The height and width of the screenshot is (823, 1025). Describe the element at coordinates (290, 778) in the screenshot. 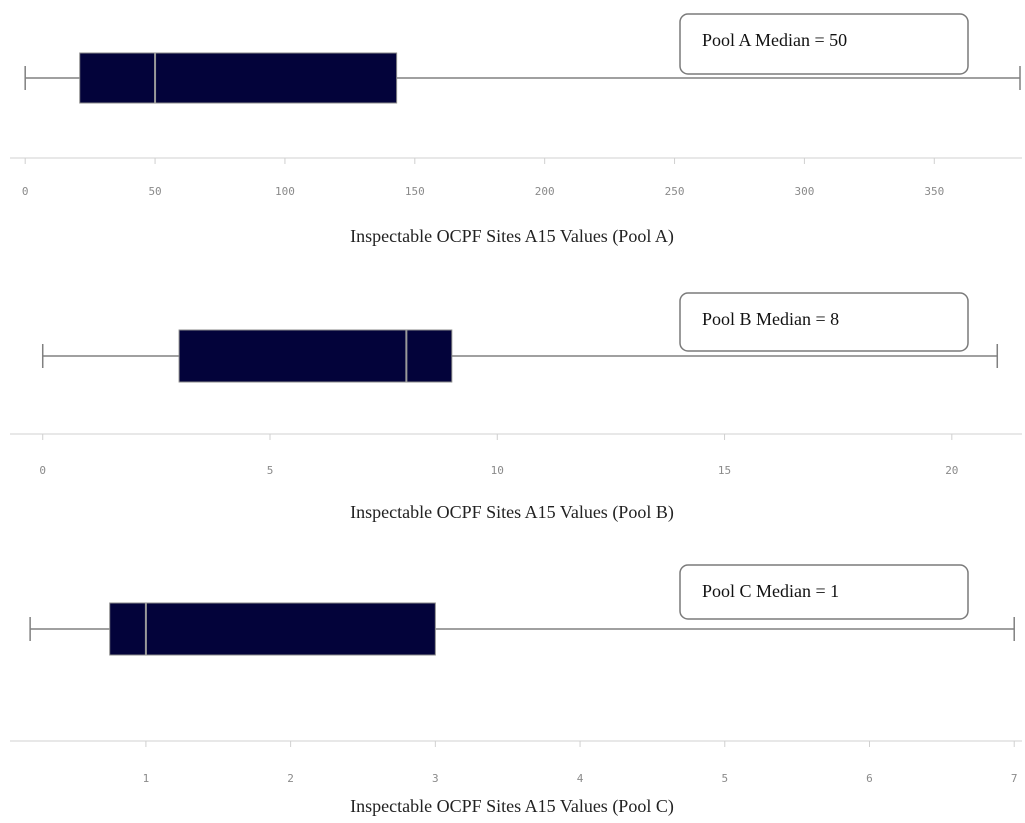

I see `x-tick-label: 2` at that location.